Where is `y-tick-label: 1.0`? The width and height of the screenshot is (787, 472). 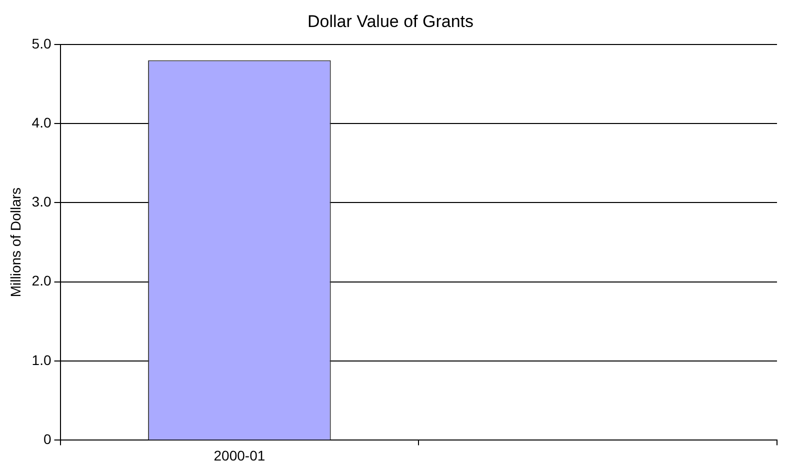 y-tick-label: 1.0 is located at coordinates (42, 360).